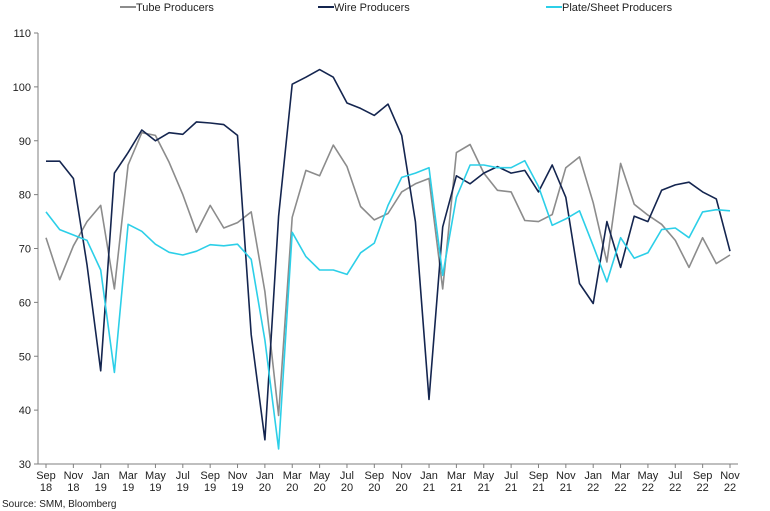 This screenshot has height=511, width=770. I want to click on x-tick-label: Jan 20, so click(265, 482).